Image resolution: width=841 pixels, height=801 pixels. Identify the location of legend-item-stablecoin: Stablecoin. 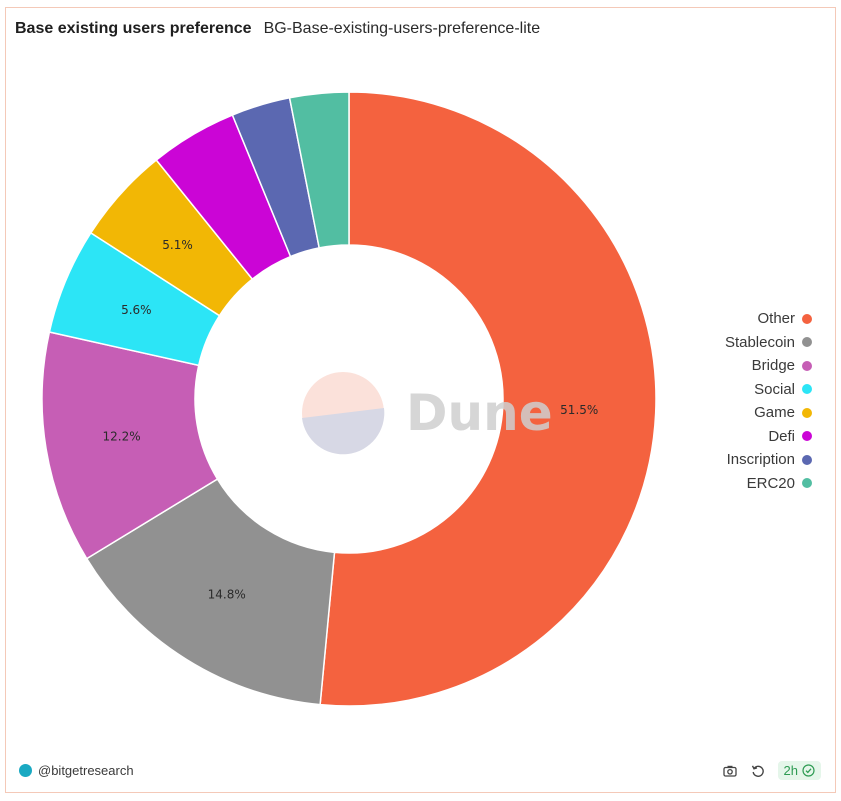
(768, 343).